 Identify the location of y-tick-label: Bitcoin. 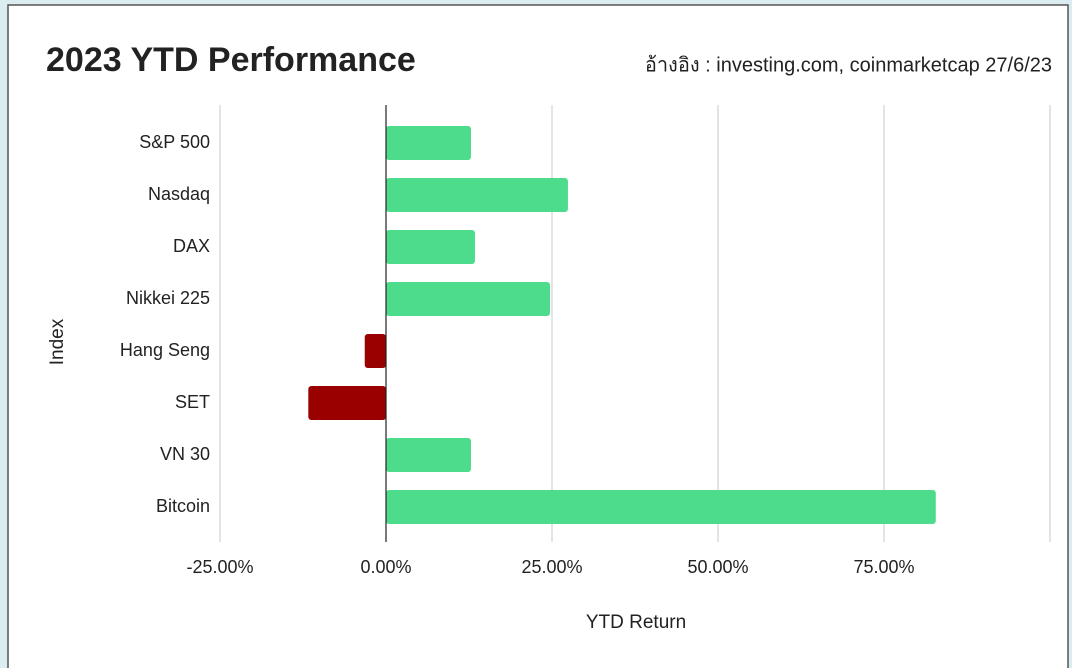
(183, 506).